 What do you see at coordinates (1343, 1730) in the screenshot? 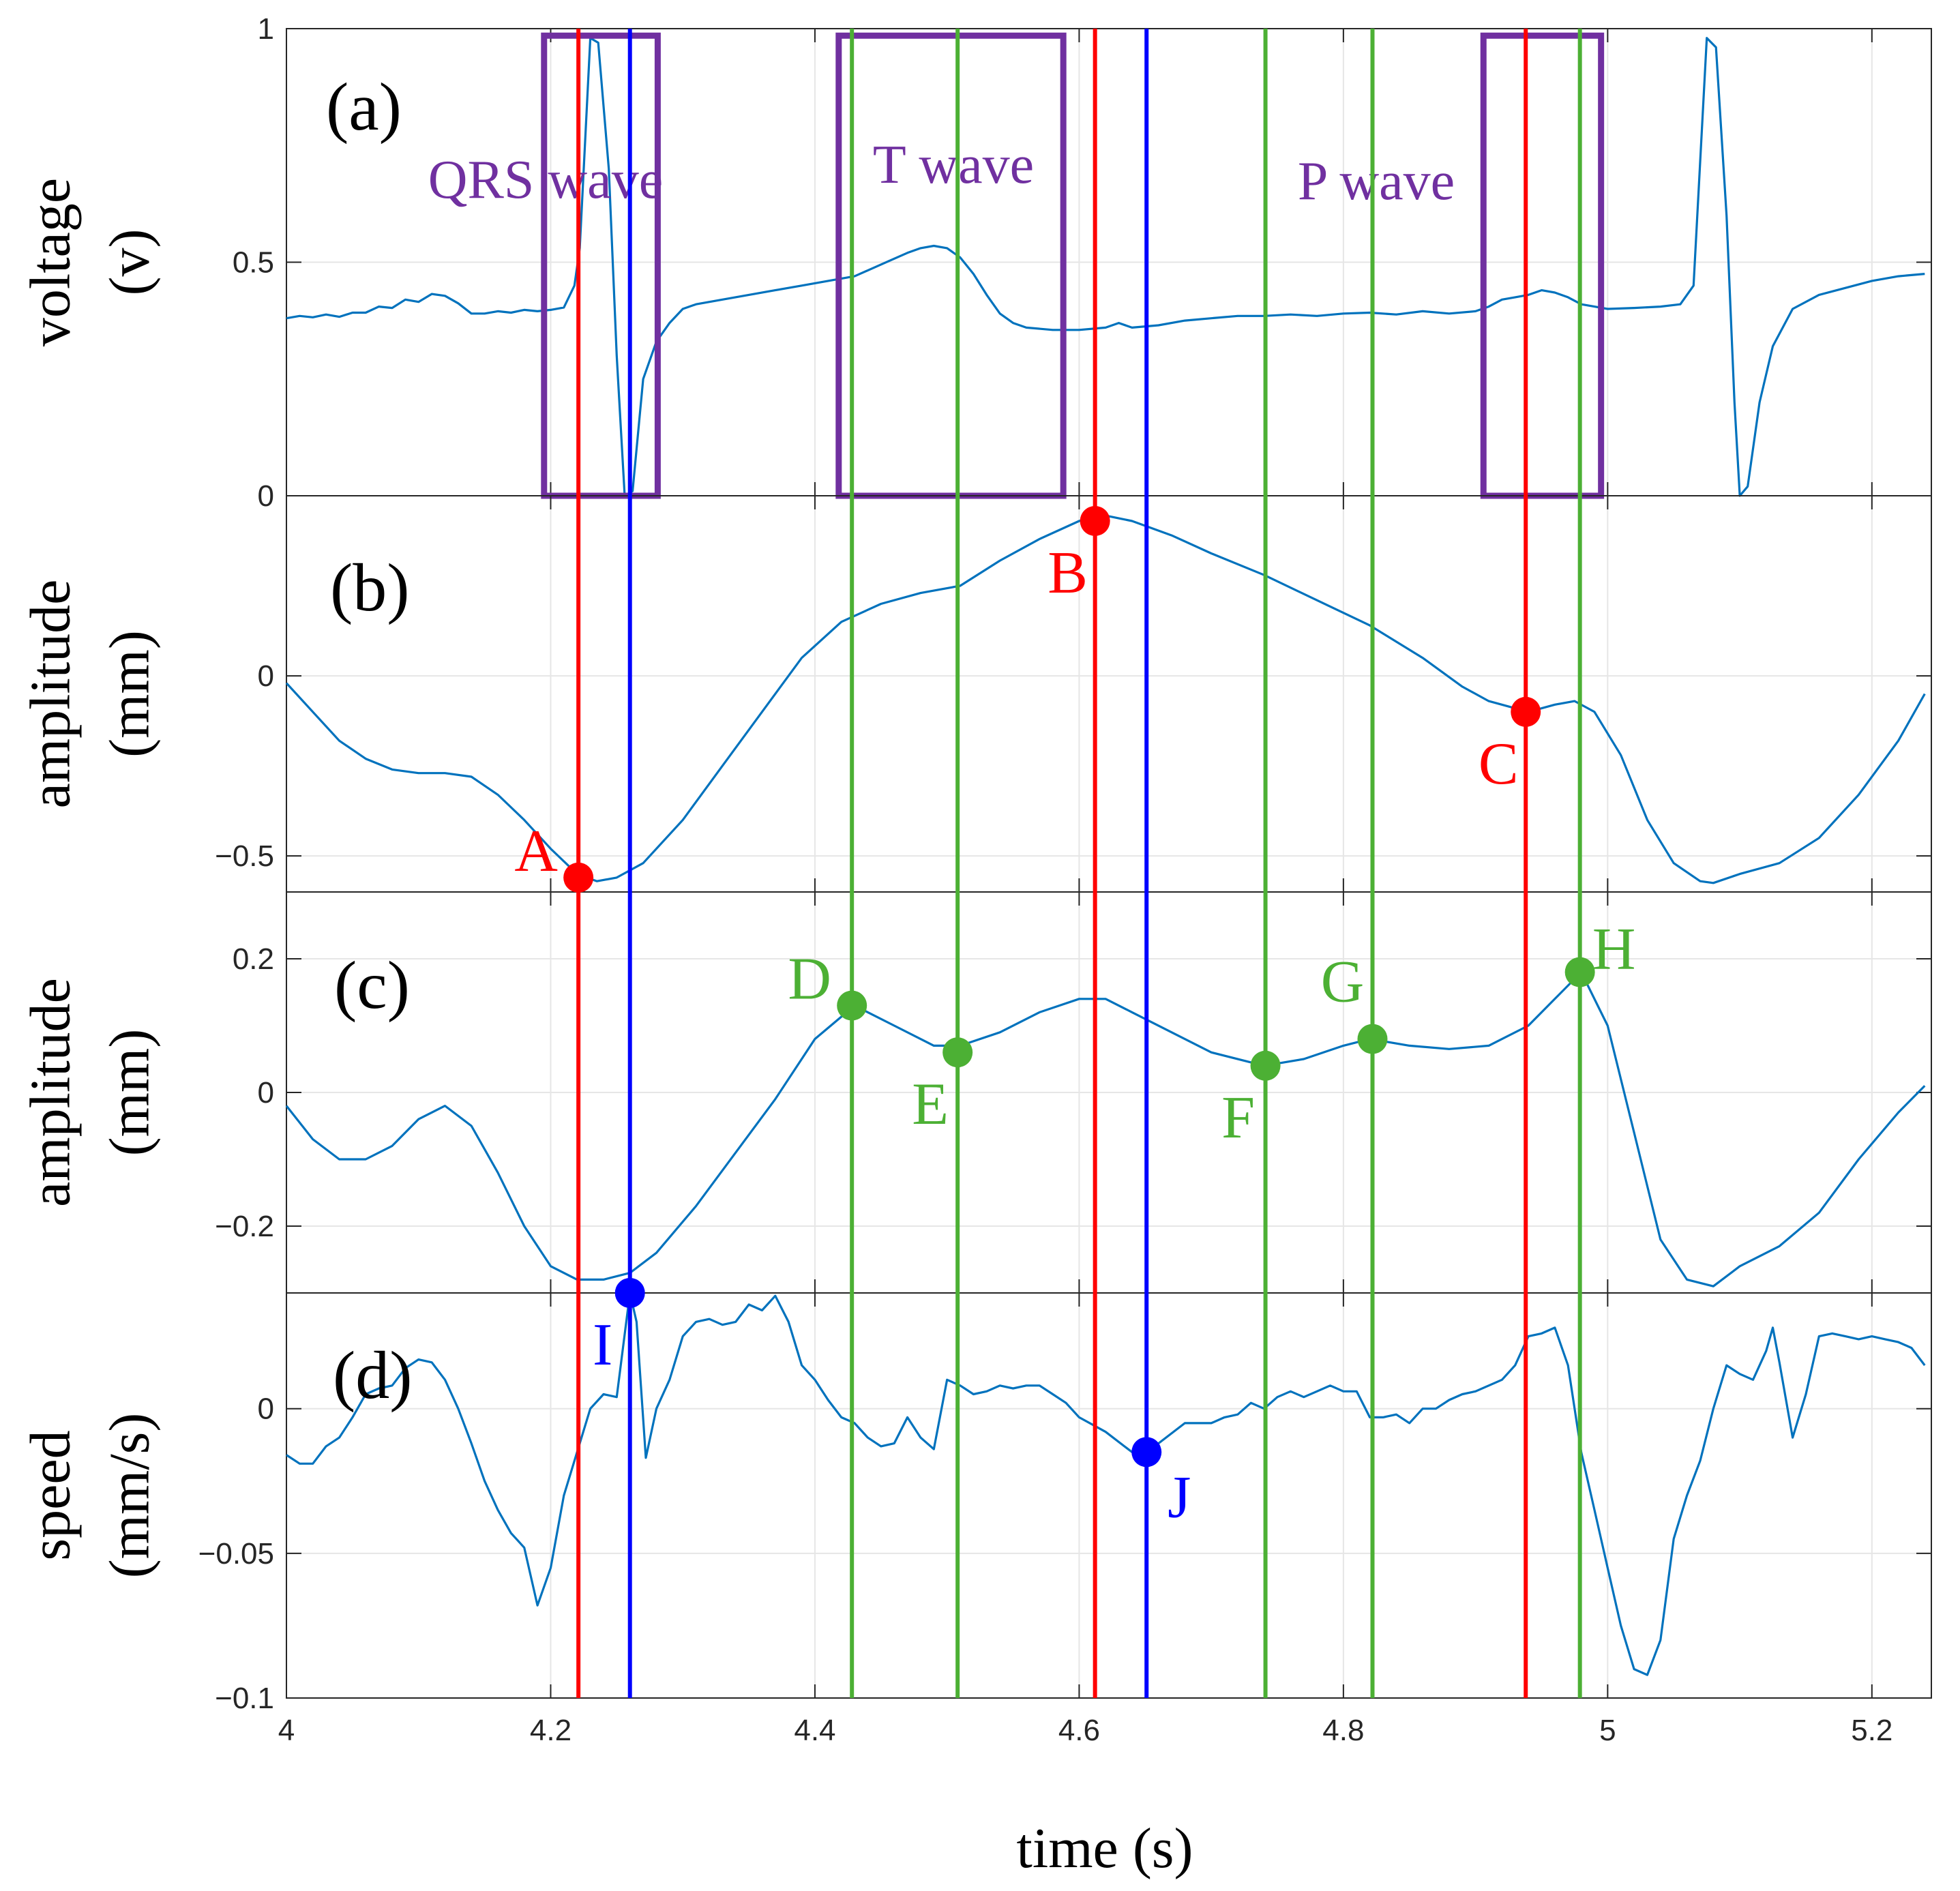
I see `x-tick-label: 4.8` at bounding box center [1343, 1730].